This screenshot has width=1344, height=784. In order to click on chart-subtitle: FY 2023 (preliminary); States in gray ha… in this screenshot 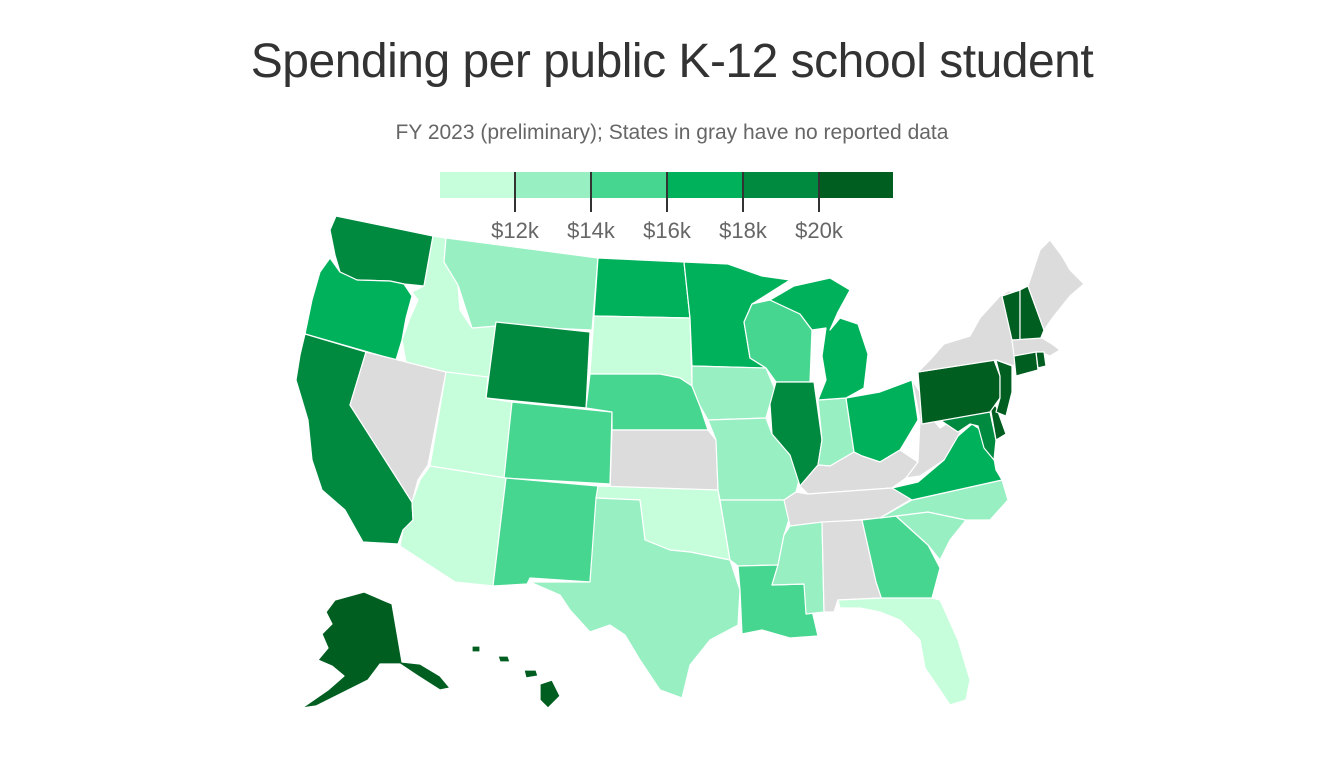, I will do `click(672, 132)`.